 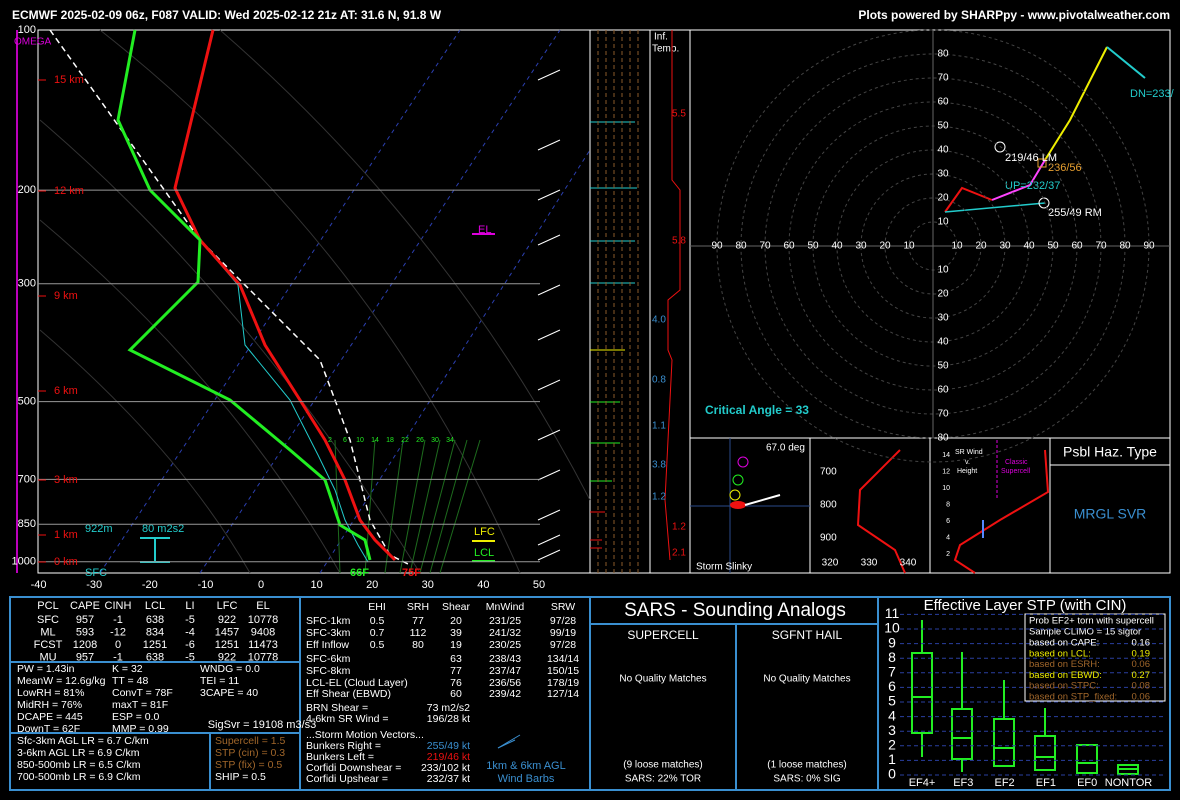 I want to click on kin-cell: 150/15, so click(x=563, y=671).